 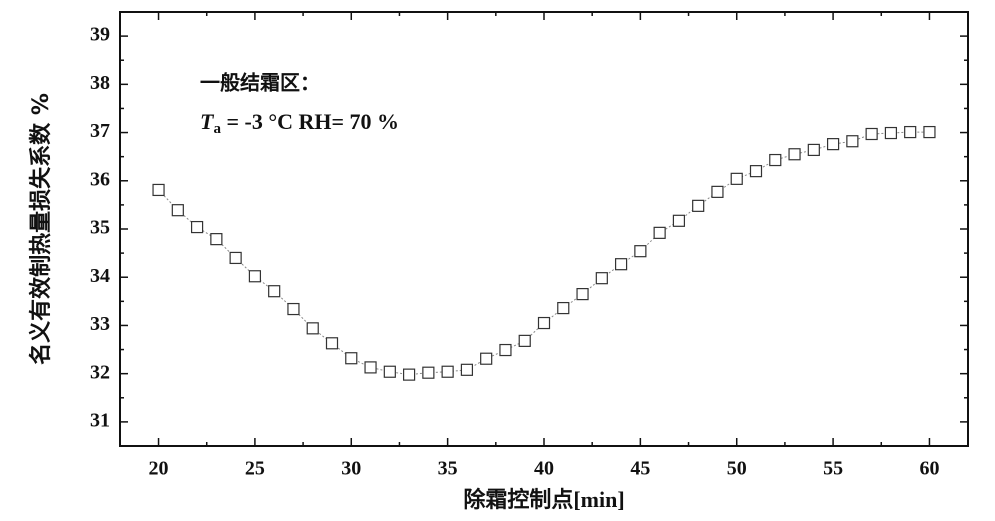 What do you see at coordinates (159, 469) in the screenshot?
I see `x-tick-label: 20` at bounding box center [159, 469].